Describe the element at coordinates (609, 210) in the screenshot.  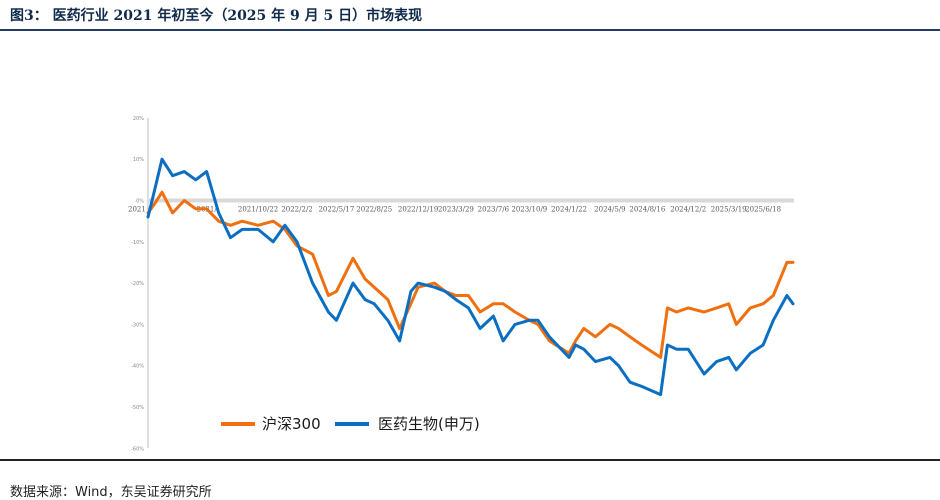
I see `x-tick-label: 2024/5/9` at that location.